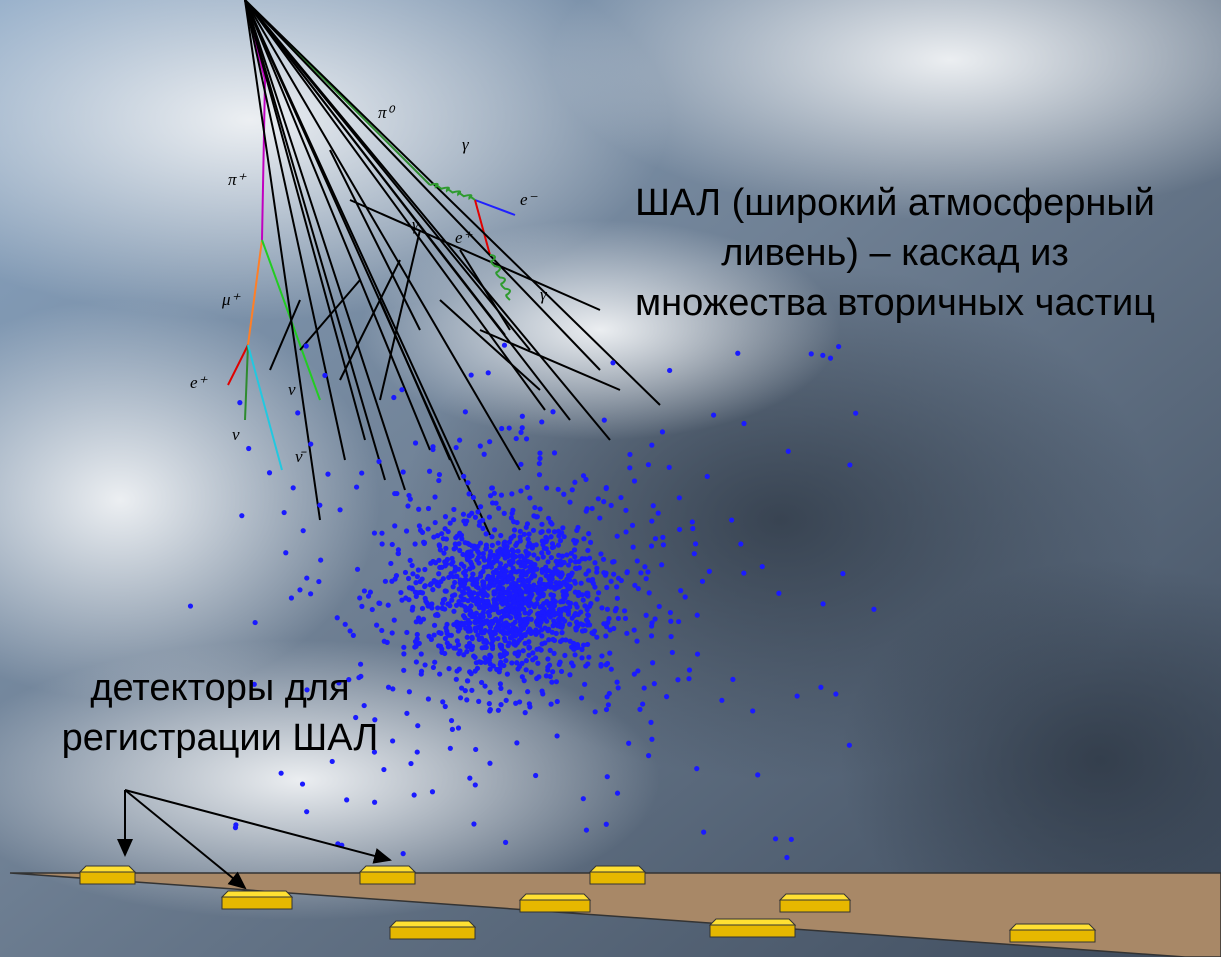  What do you see at coordinates (466, 144) in the screenshot?
I see `particle-label: γ` at bounding box center [466, 144].